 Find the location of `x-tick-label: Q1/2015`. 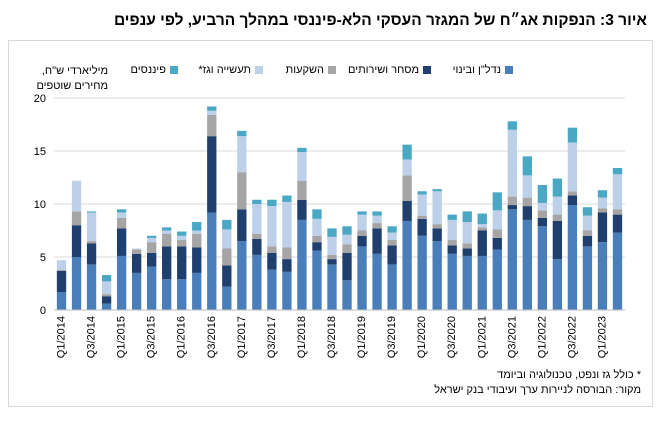

x-tick-label: Q1/2015 is located at coordinates (122, 337).